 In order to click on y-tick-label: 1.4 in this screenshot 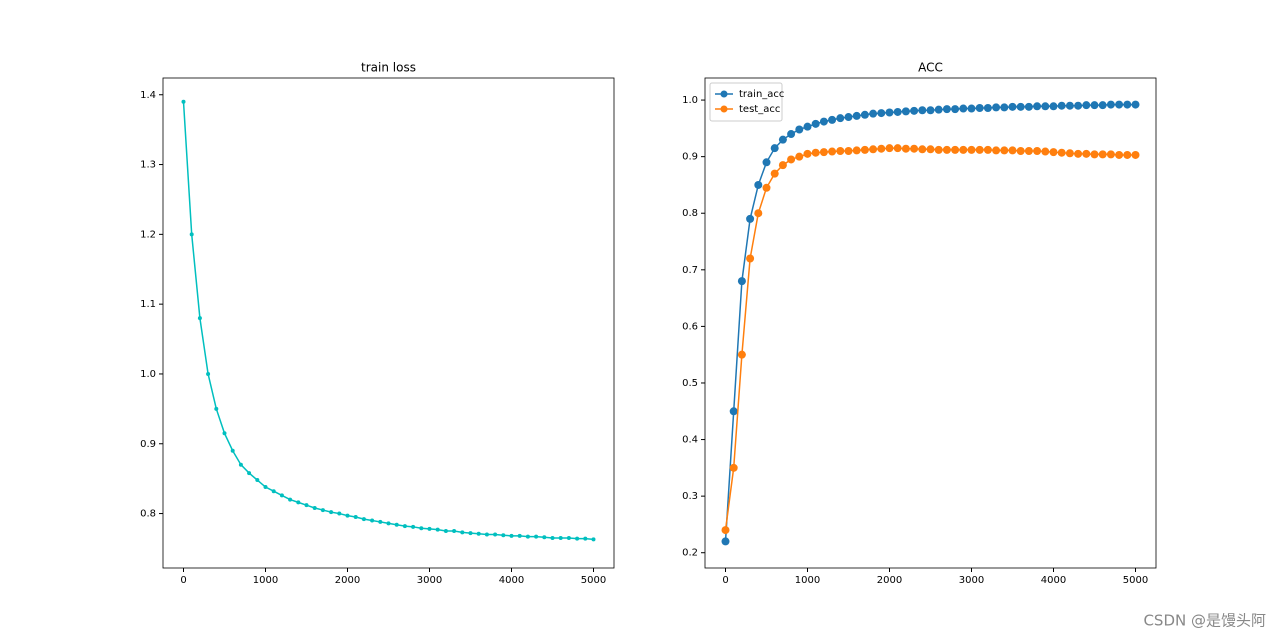, I will do `click(148, 95)`.